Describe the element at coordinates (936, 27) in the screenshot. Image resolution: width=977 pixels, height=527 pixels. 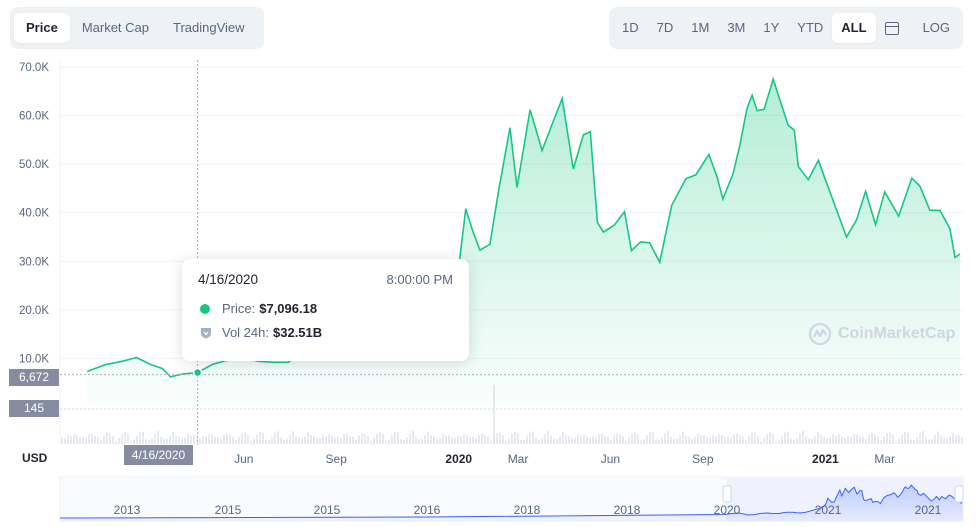
I see `log-toggle: LOG` at that location.